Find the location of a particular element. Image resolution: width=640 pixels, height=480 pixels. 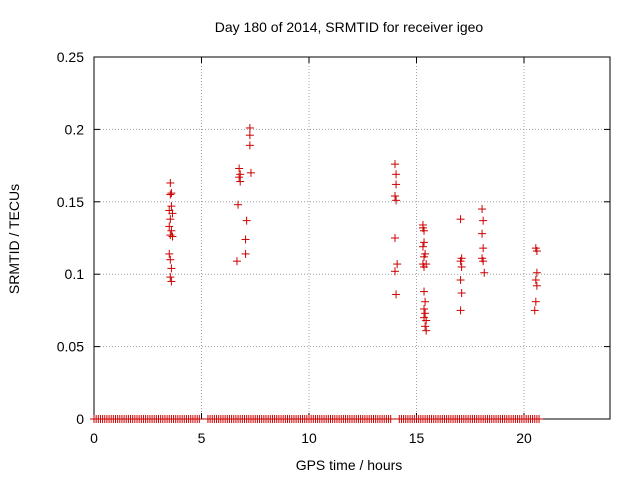

y-tick-labels: 0 0.05 0.1 0.15 0.2 0.25 is located at coordinates (70, 238).